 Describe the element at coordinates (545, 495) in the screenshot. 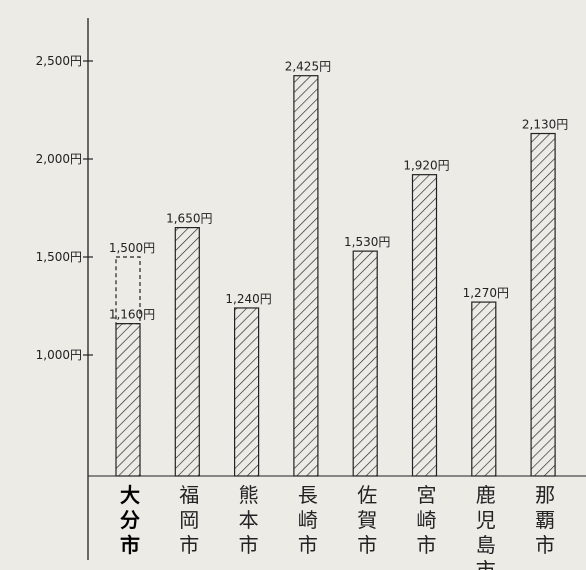

I see `category-label: 那` at that location.